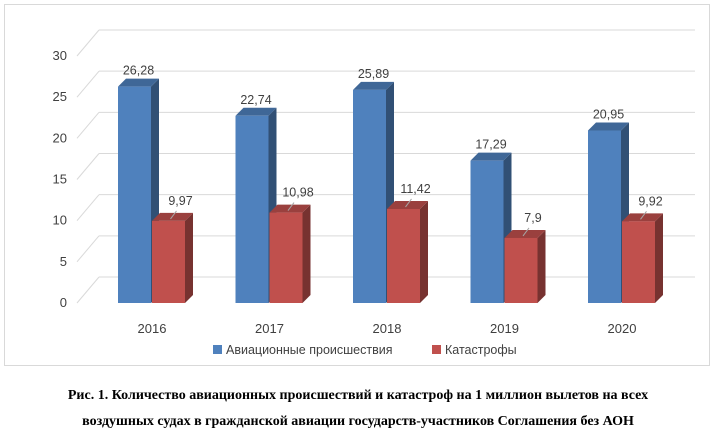  What do you see at coordinates (481, 350) in the screenshot?
I see `legend-label: Катастрофы` at bounding box center [481, 350].